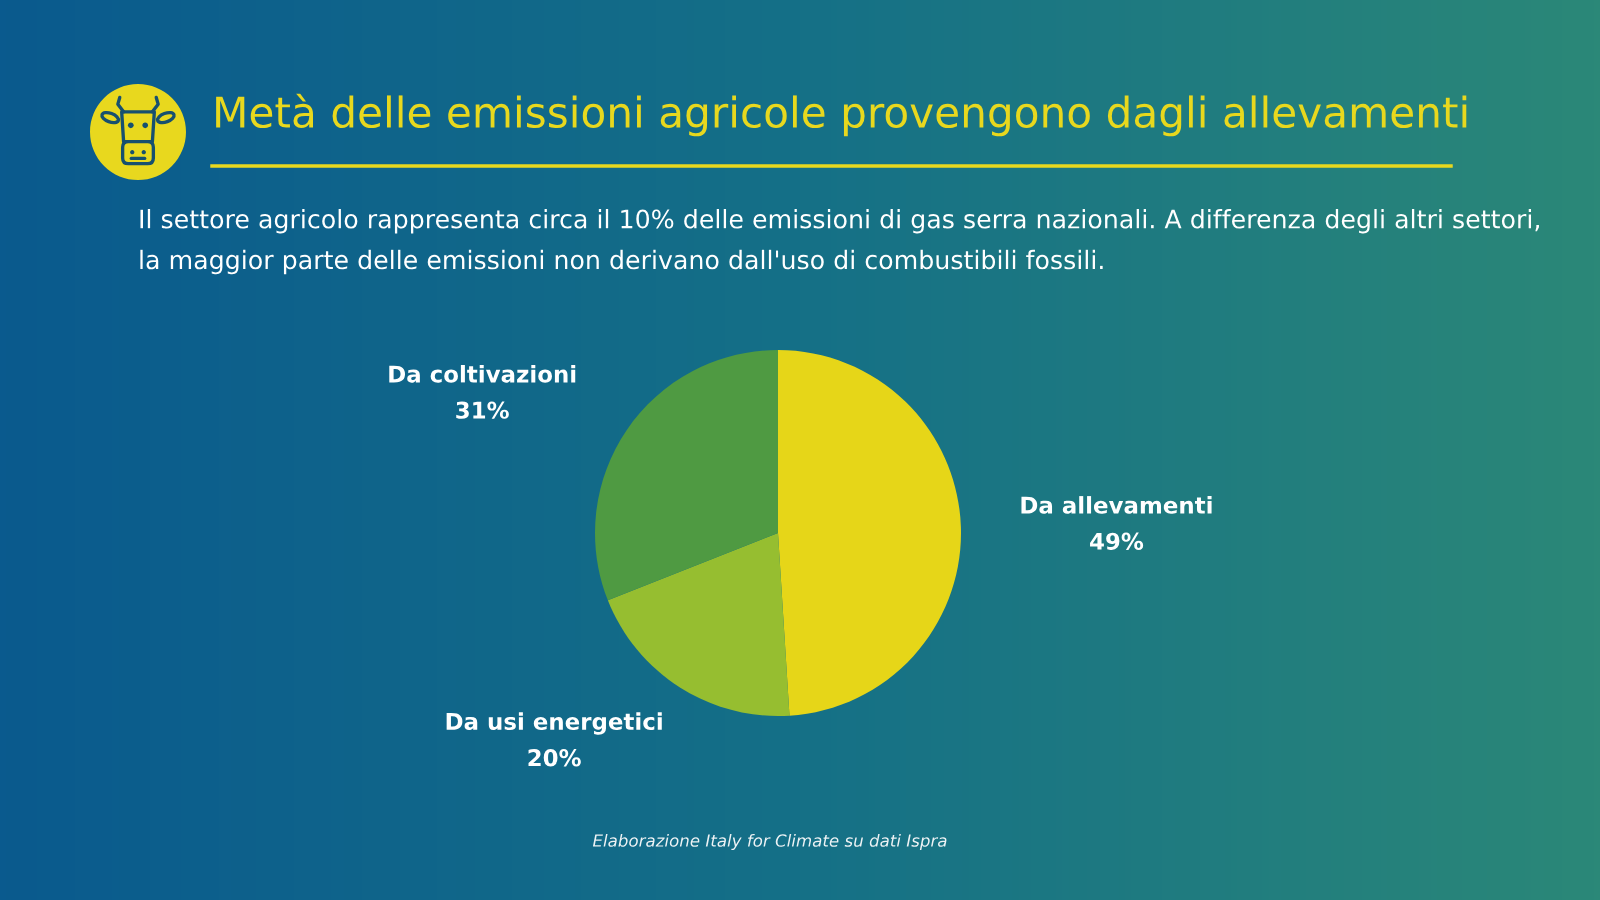  I want to click on chart-subtitle: Il settore agricolo rappresenta circa il 10% delle emissioni di gas serra nazionali. A differenza degli altri settori, la maggior parte delle emissioni non derivano dall'uso di combustibili fossili., so click(839, 242).